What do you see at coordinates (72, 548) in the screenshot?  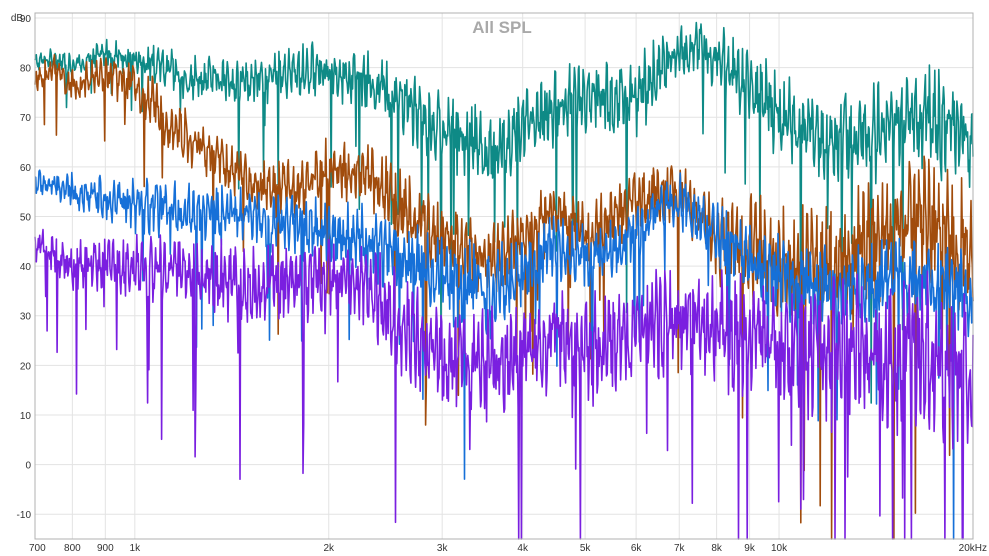 I see `x-tick-label: 800` at bounding box center [72, 548].